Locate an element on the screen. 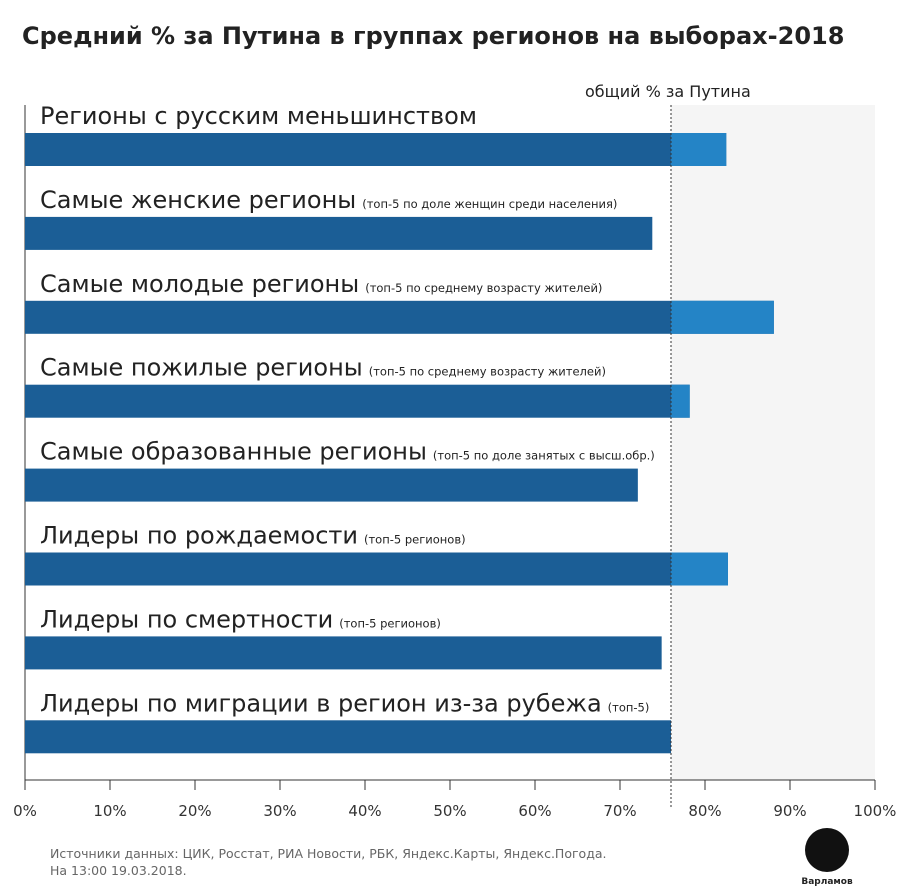 The image size is (900, 895). category-note: (топ-5) is located at coordinates (629, 707).